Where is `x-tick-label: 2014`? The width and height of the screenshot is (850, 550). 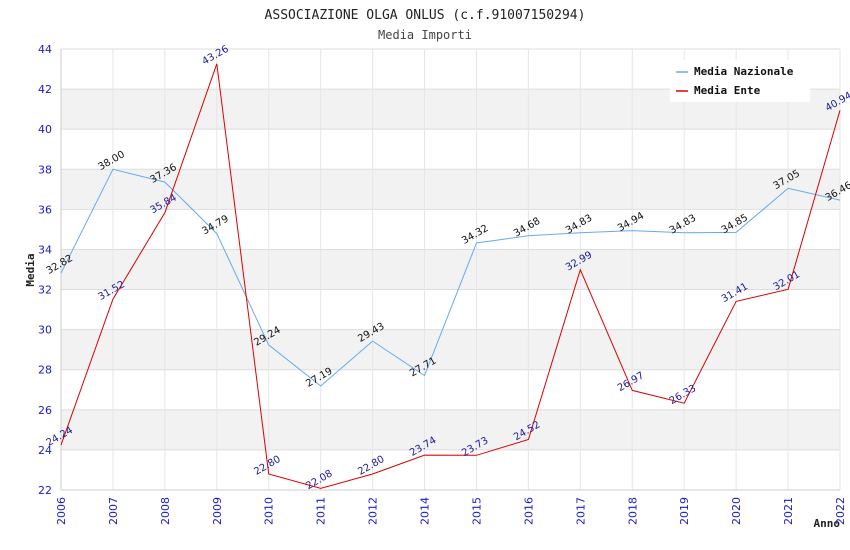 x-tick-label: 2014 is located at coordinates (425, 511).